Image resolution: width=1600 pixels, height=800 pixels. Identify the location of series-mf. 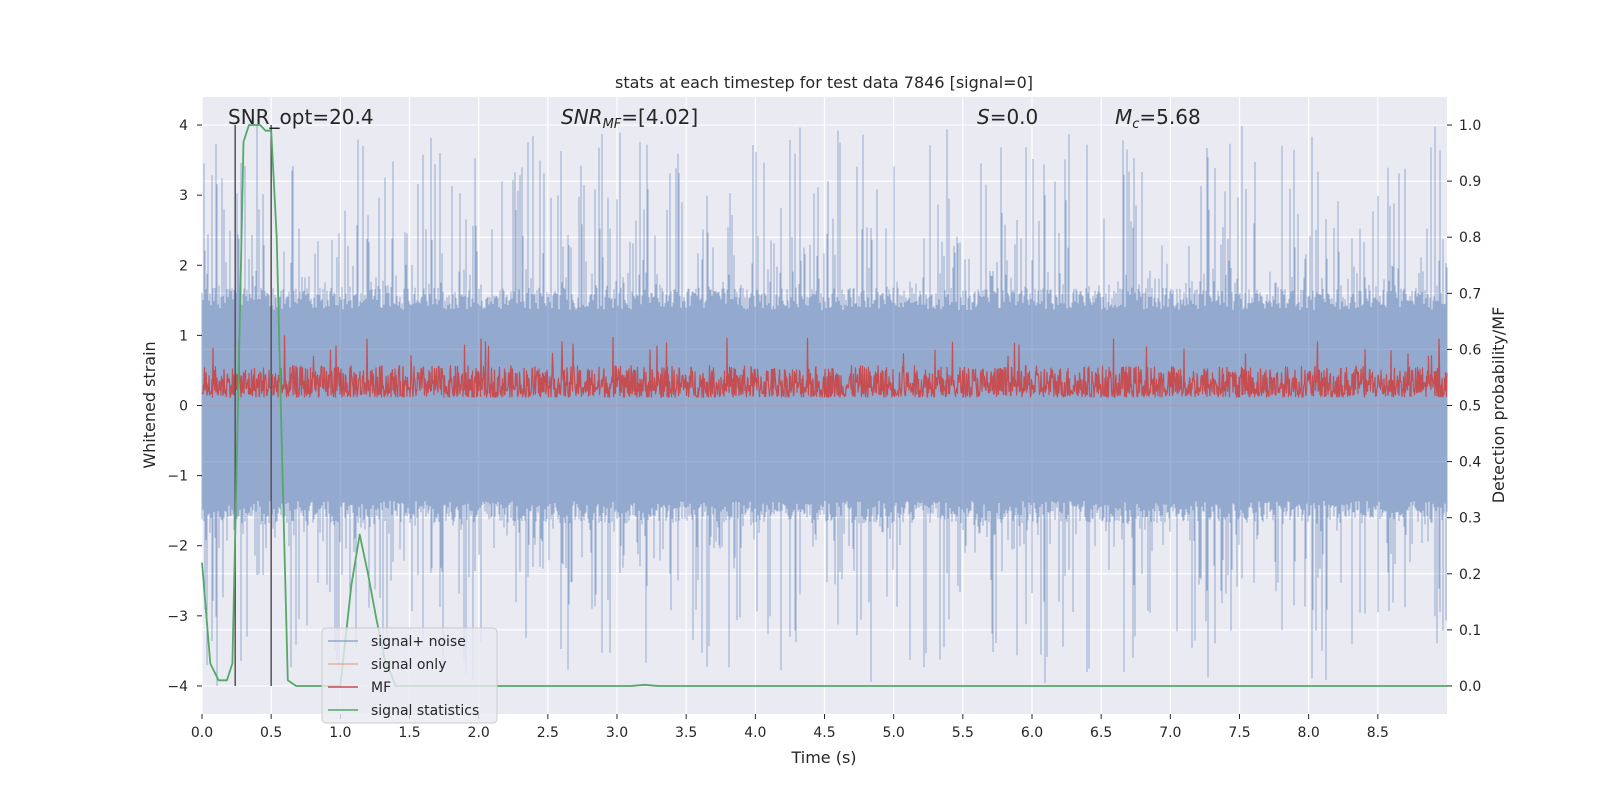
(824, 366).